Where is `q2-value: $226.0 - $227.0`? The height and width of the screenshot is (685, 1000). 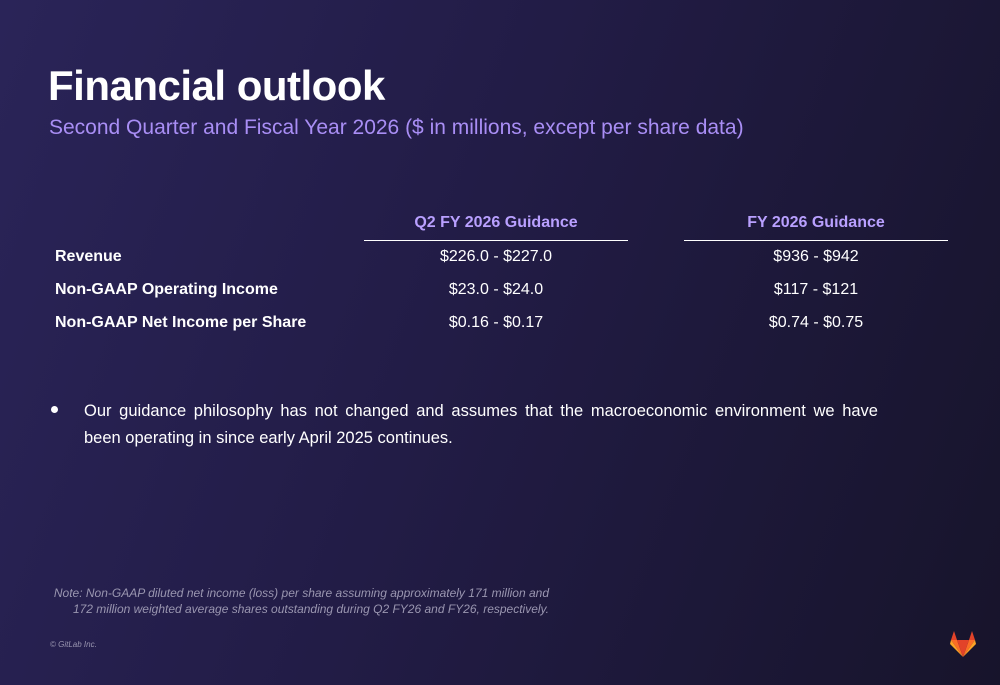 q2-value: $226.0 - $227.0 is located at coordinates (496, 256).